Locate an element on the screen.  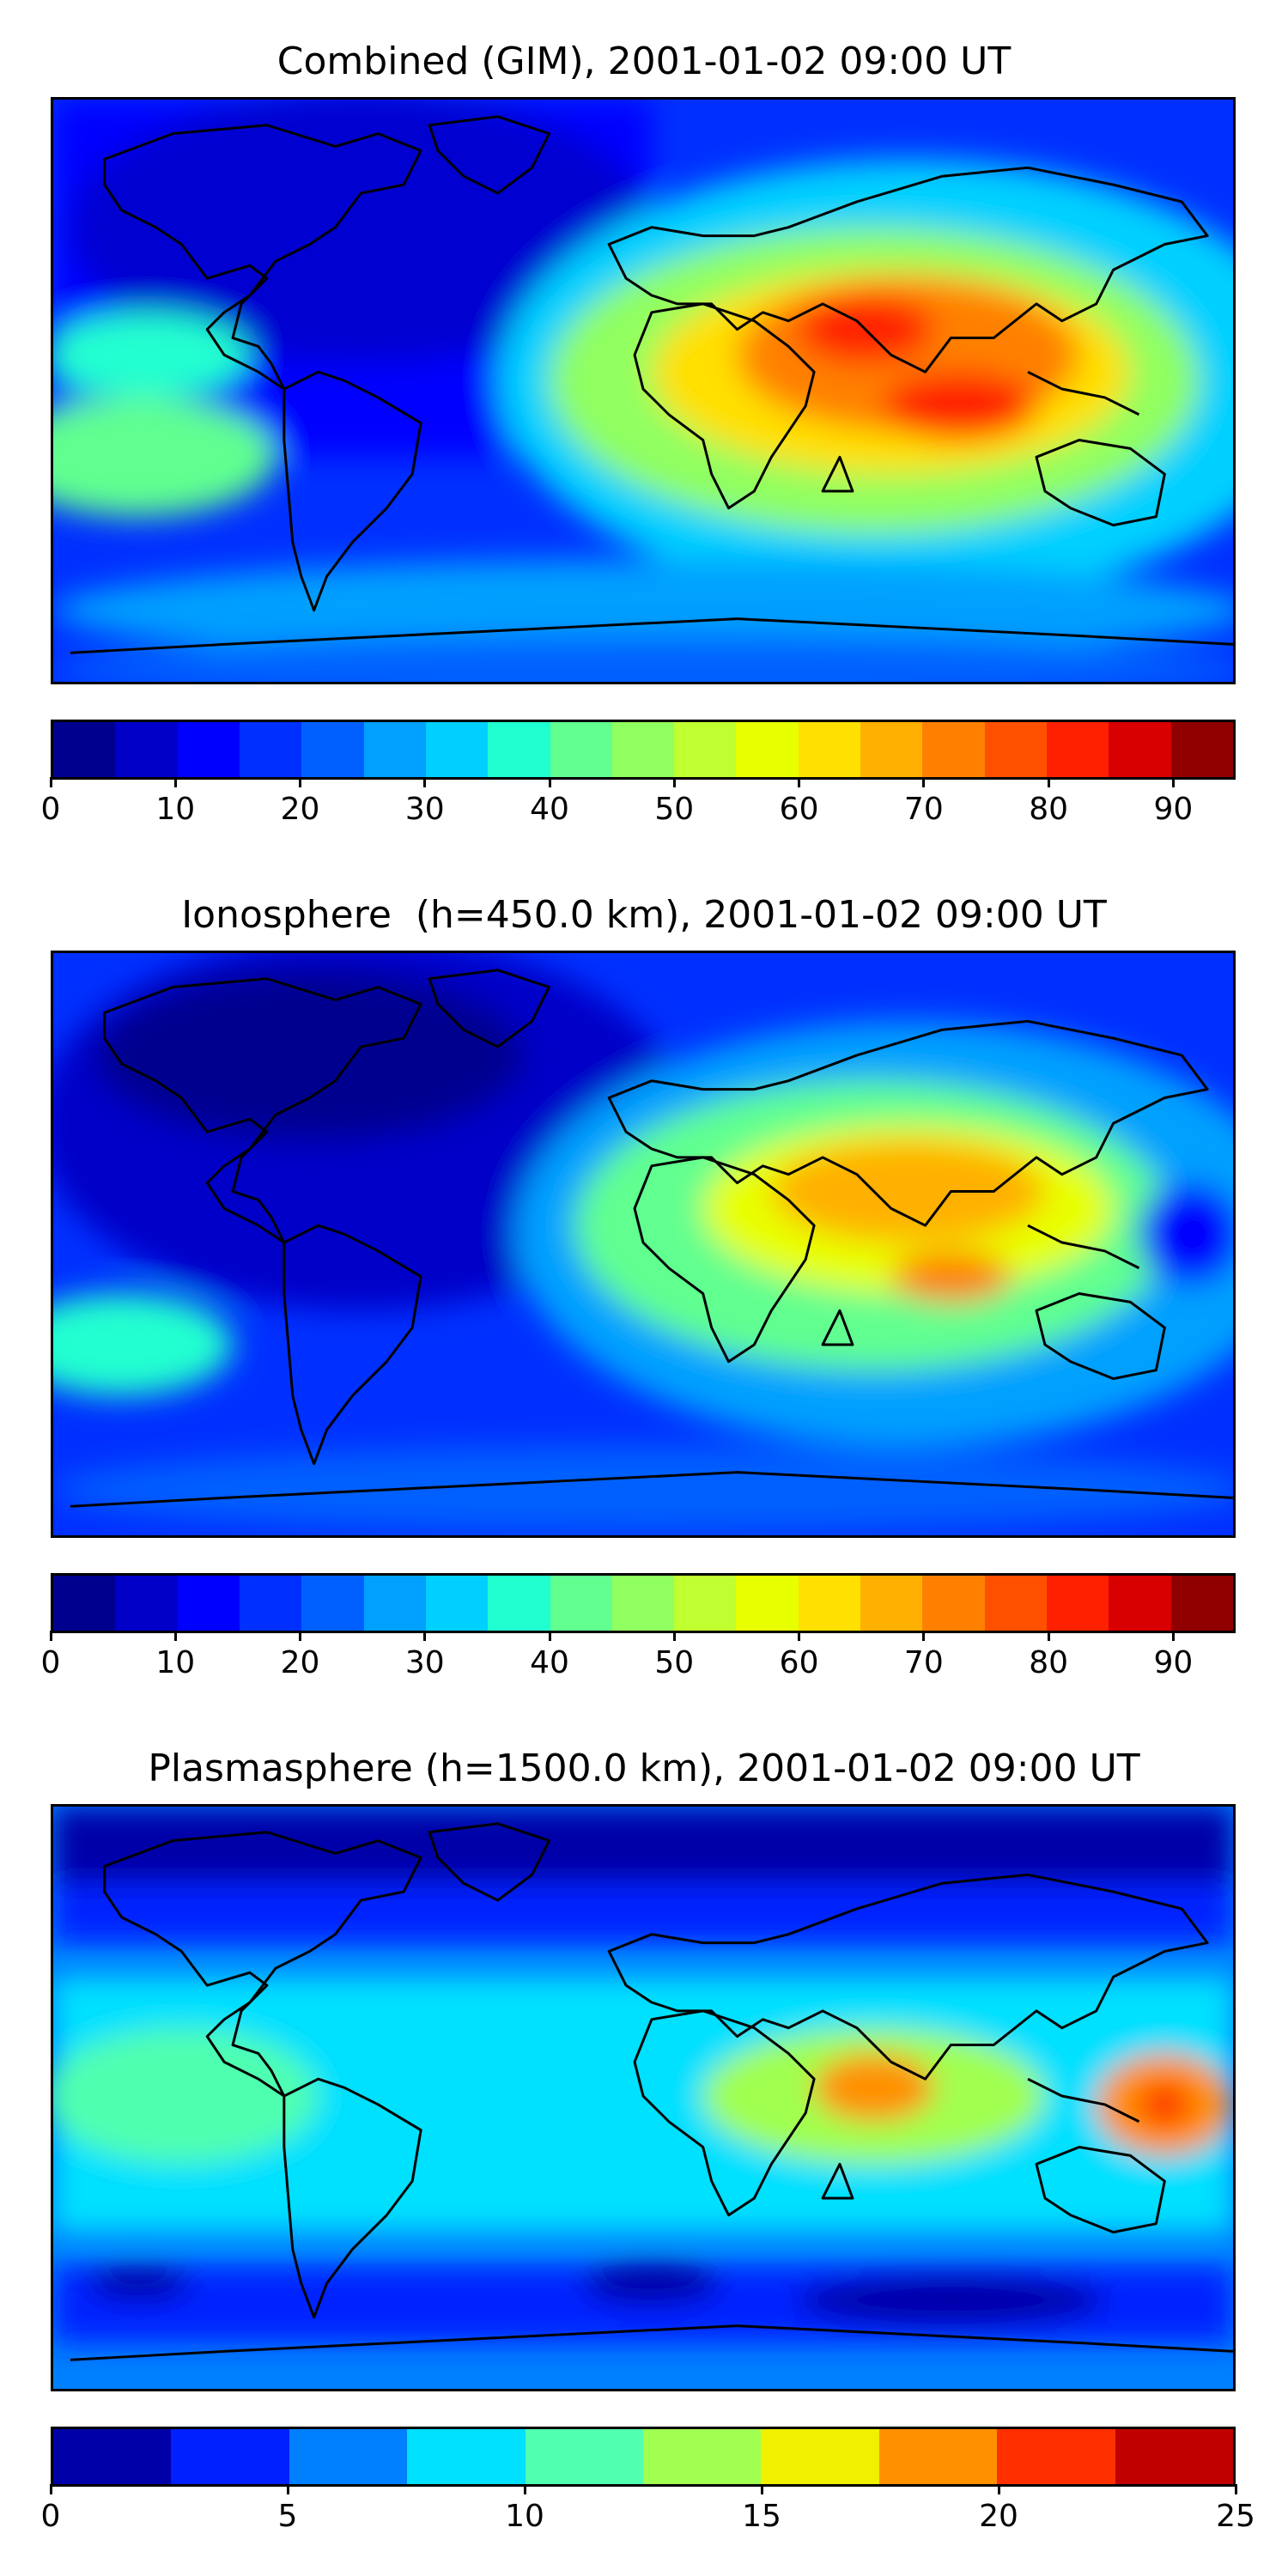
panel-title-combined: Combined (GIM), 2001-01-02 09:00 UT is located at coordinates (644, 61).